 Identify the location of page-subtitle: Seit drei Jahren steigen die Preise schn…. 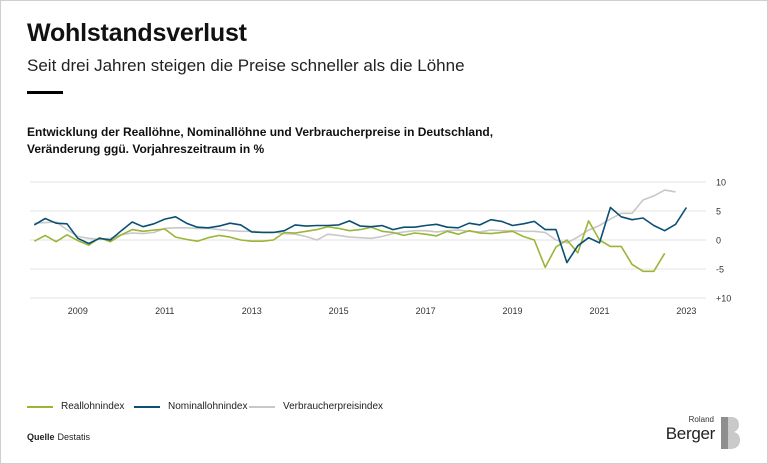
(246, 65).